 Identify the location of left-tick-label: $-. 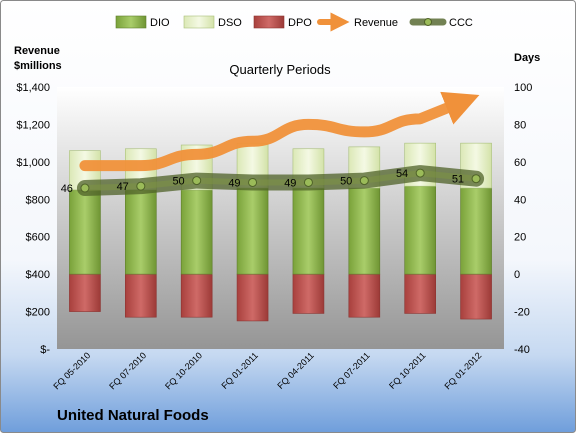
(45, 350).